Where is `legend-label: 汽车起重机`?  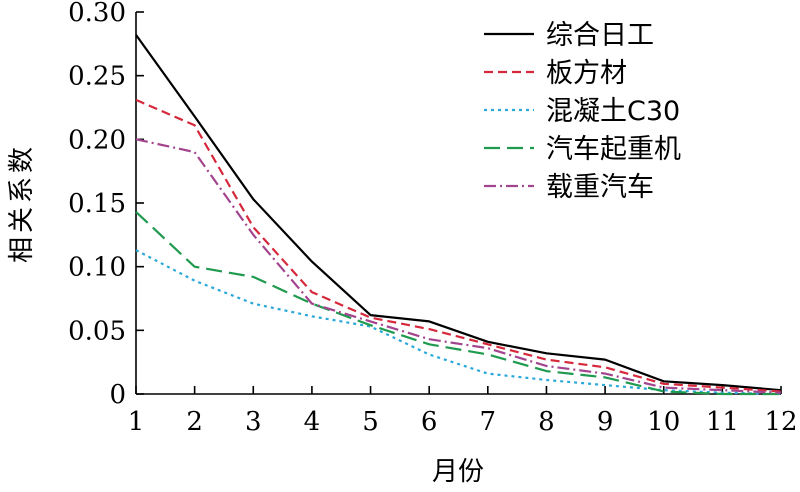 legend-label: 汽车起重机 is located at coordinates (613, 149).